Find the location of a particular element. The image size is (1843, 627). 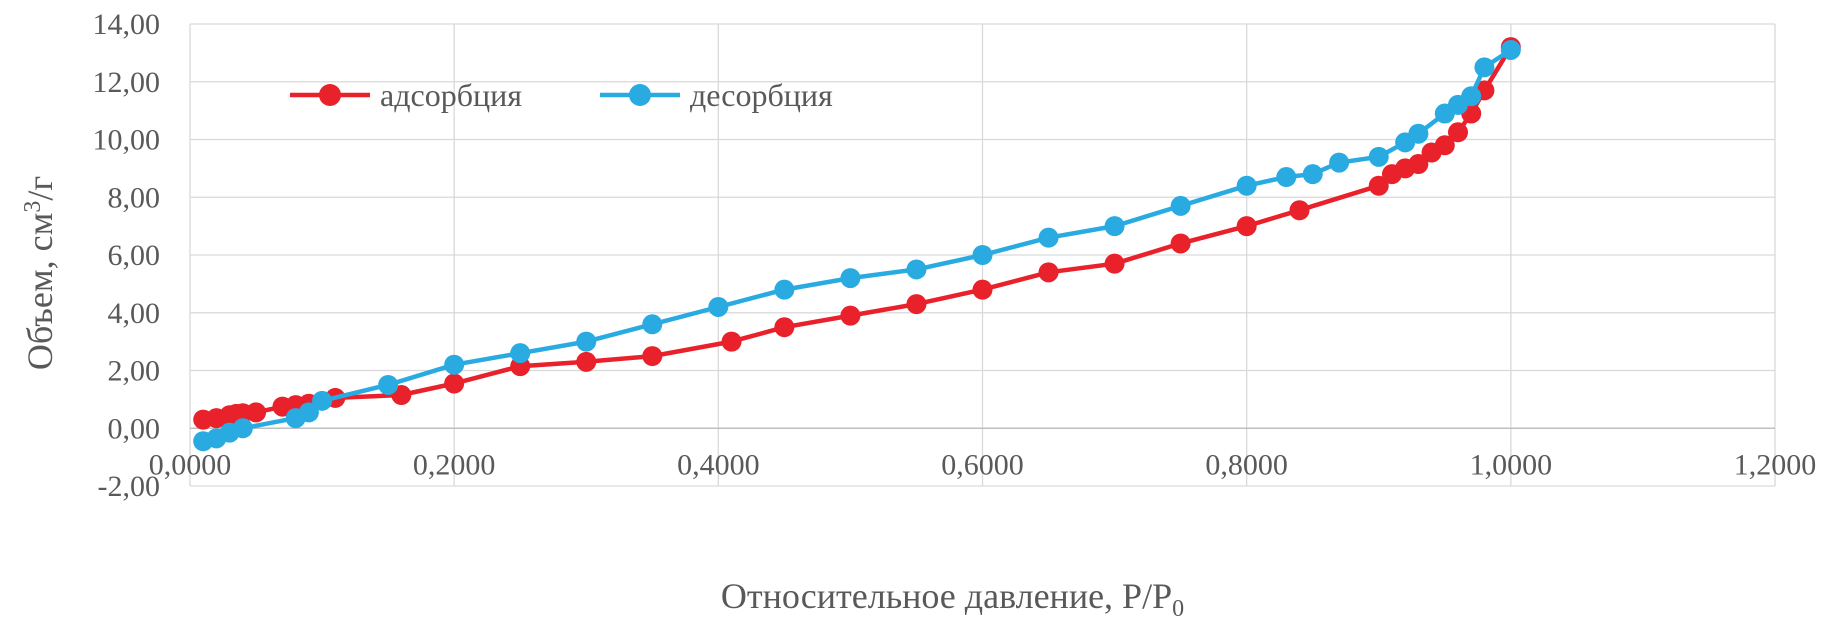

y-tick-label: 6,00 is located at coordinates (134, 255).